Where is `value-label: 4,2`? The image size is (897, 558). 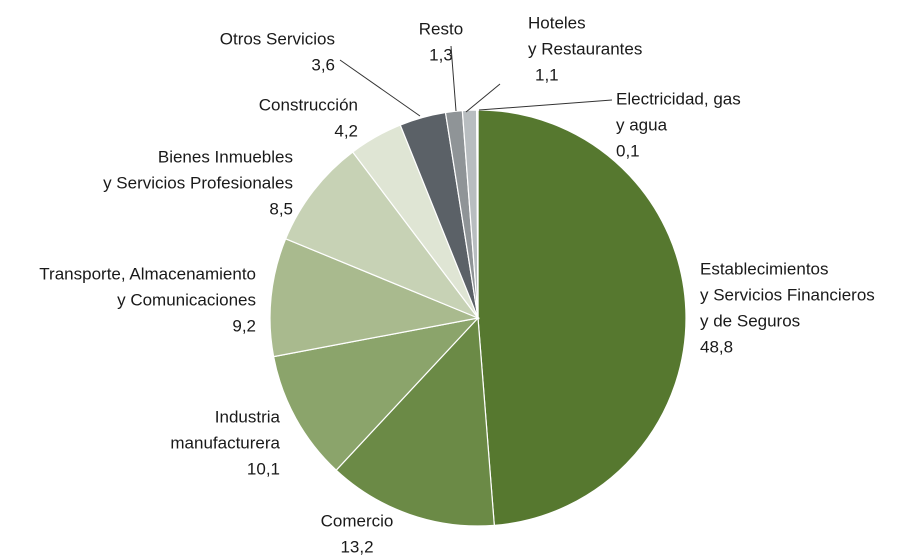 value-label: 4,2 is located at coordinates (346, 130).